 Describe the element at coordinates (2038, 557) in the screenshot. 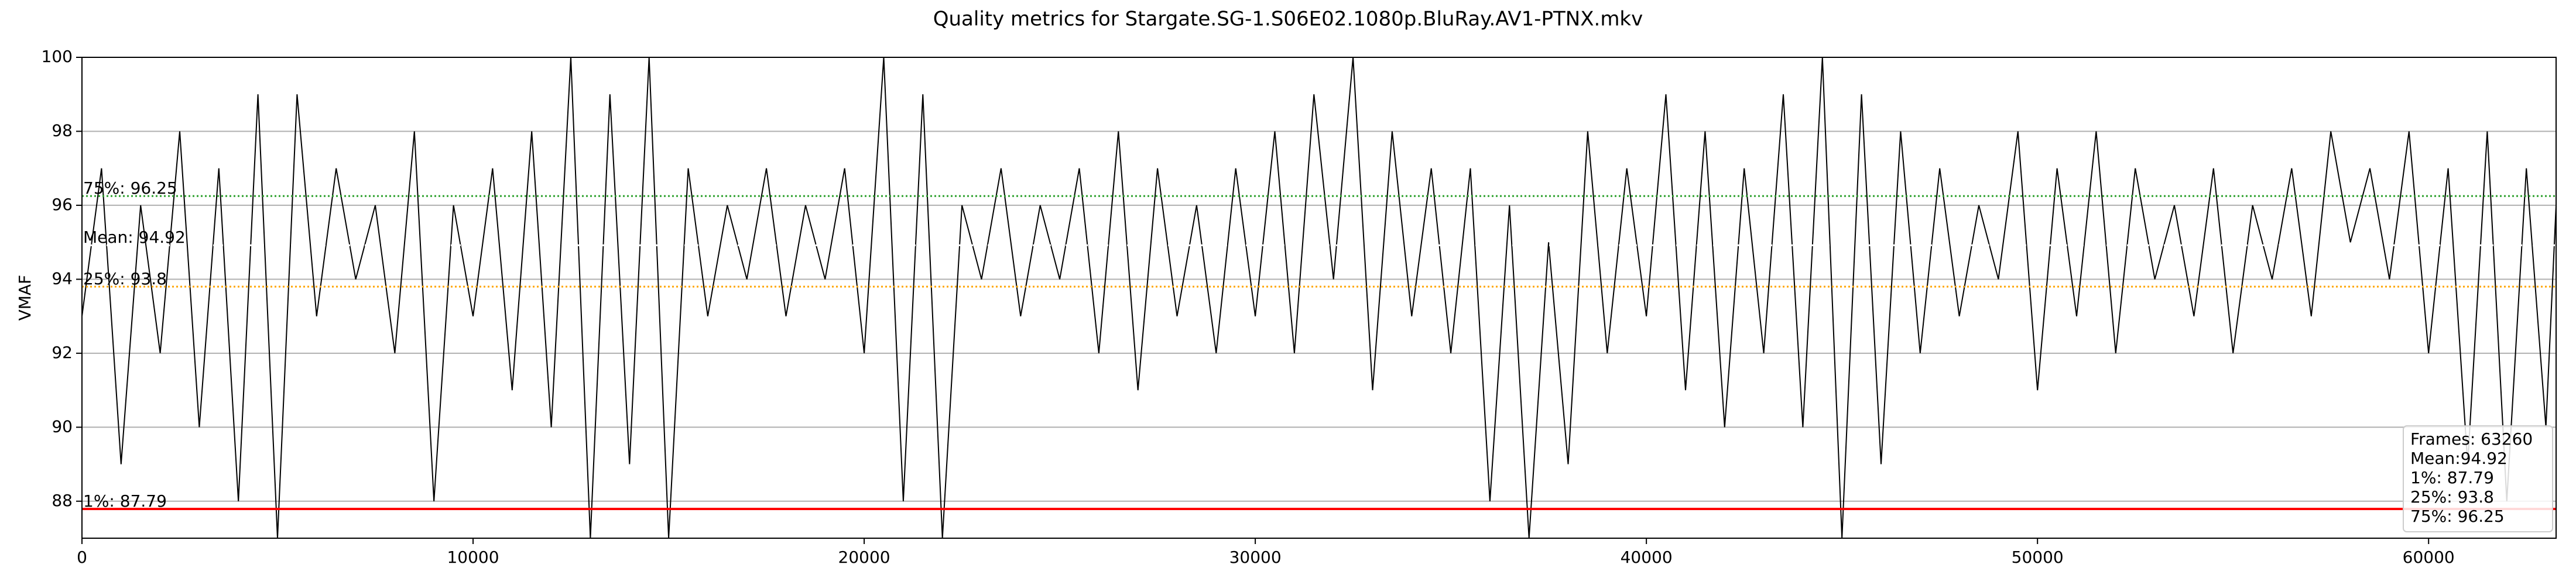

I see `x-tick-label: 50000` at that location.